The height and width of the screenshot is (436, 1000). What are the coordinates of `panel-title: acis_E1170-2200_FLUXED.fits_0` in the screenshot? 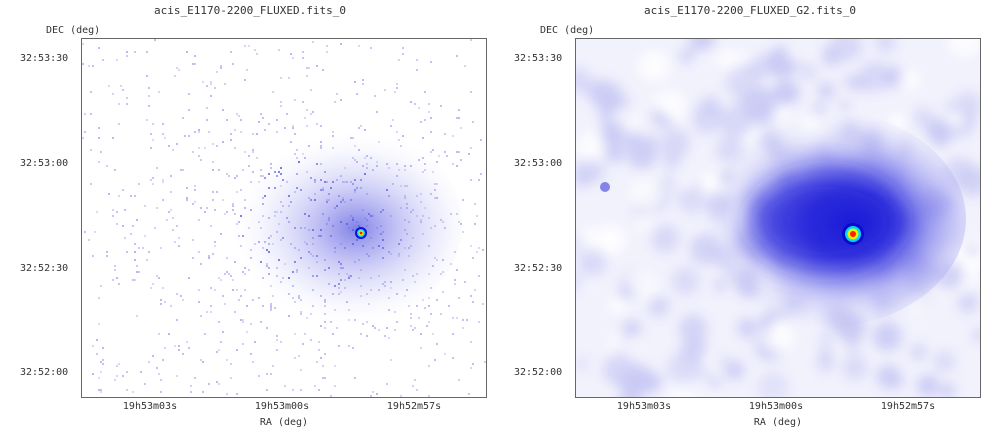 It's located at (250, 10).